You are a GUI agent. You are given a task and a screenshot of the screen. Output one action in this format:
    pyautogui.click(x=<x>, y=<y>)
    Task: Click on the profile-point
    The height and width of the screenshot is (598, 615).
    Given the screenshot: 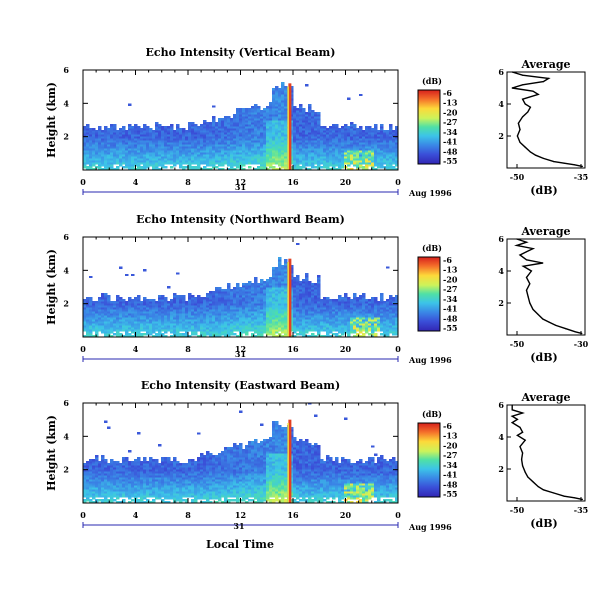 What is the action you would take?
    pyautogui.click(x=543, y=82)
    